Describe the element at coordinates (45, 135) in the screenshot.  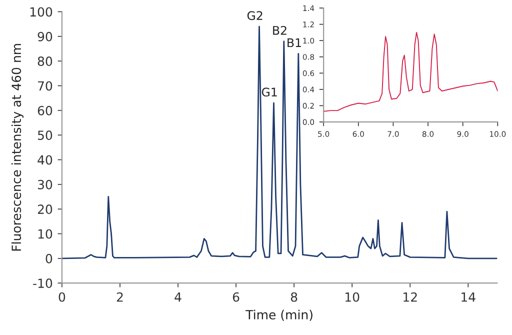
I see `y-tick-label: 50` at that location.